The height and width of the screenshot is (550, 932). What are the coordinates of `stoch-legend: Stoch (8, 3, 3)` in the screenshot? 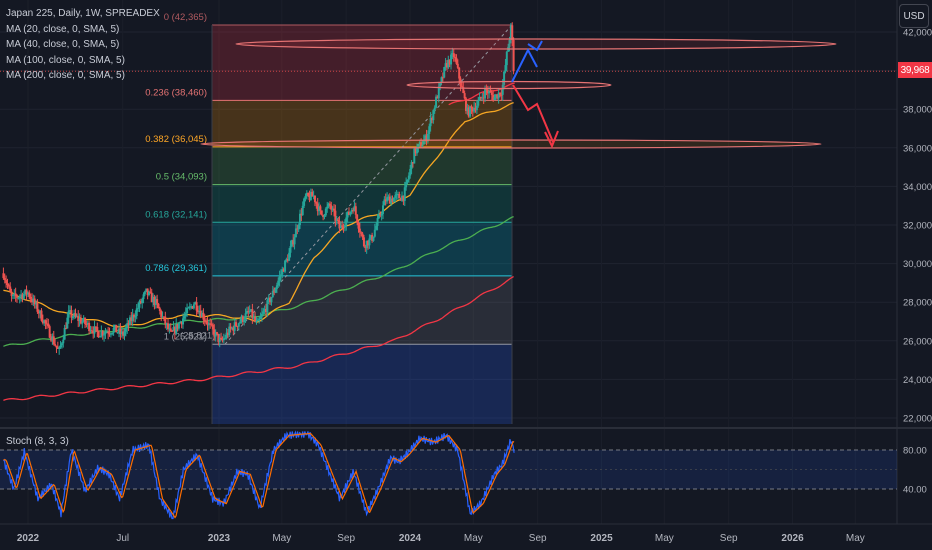 It's located at (37, 441).